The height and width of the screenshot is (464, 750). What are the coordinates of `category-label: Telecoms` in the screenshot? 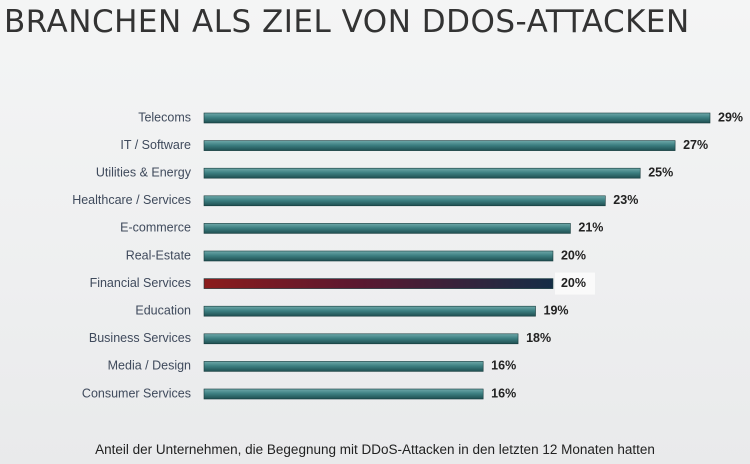 It's located at (164, 117).